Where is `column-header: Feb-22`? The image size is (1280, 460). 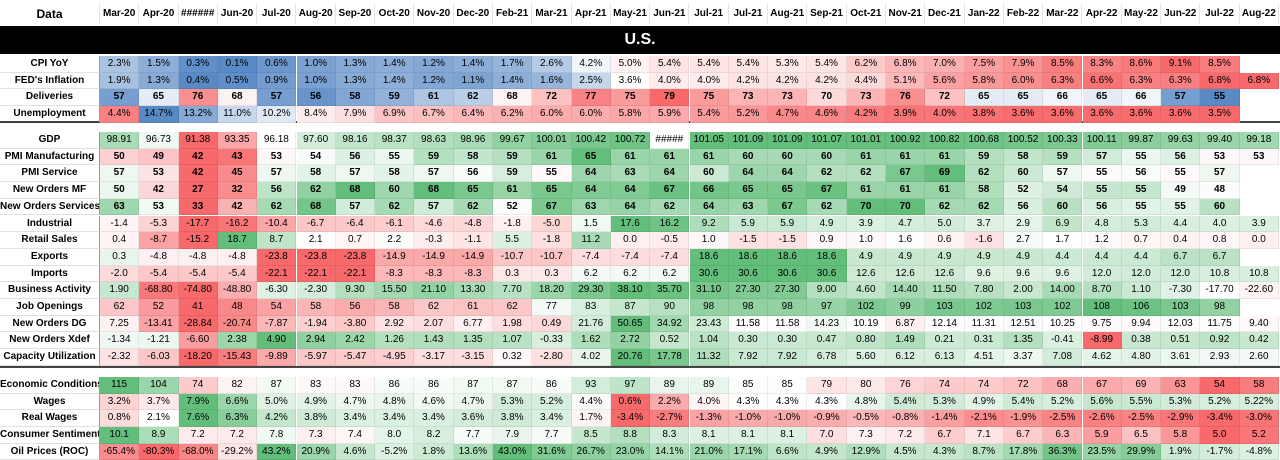
column-header: Feb-22 is located at coordinates (1023, 14).